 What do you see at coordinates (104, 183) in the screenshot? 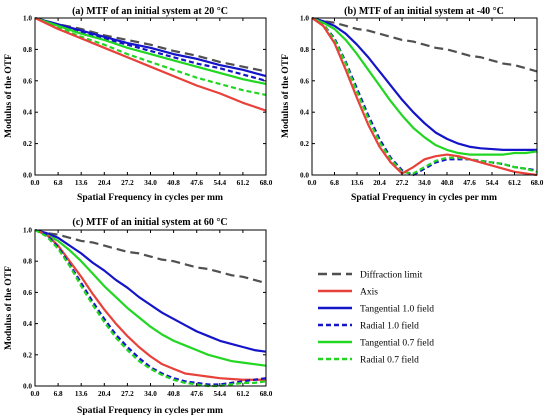
I see `panel-a-xtick-label: 20.4` at bounding box center [104, 183].